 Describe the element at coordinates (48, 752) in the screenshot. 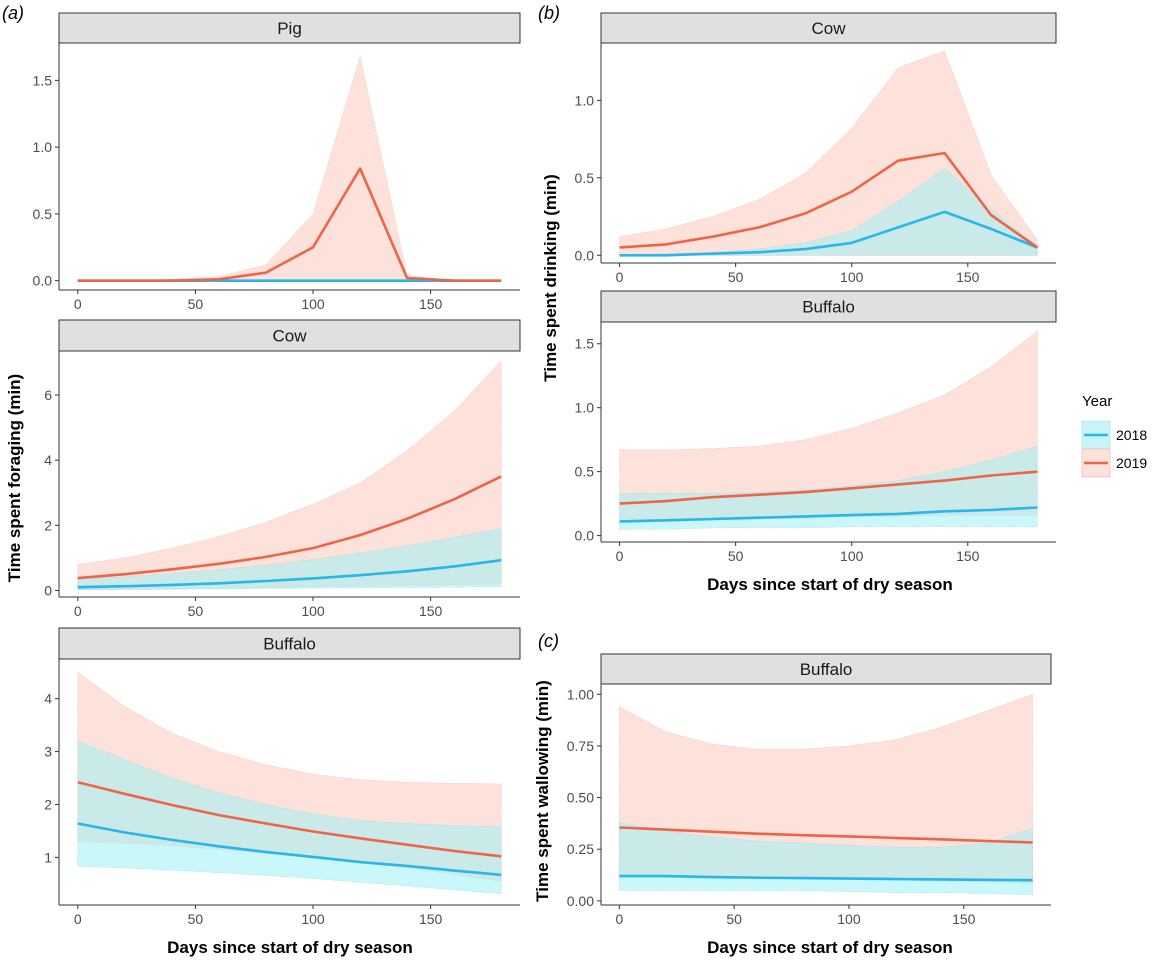

I see `y-tick-label: 3` at that location.